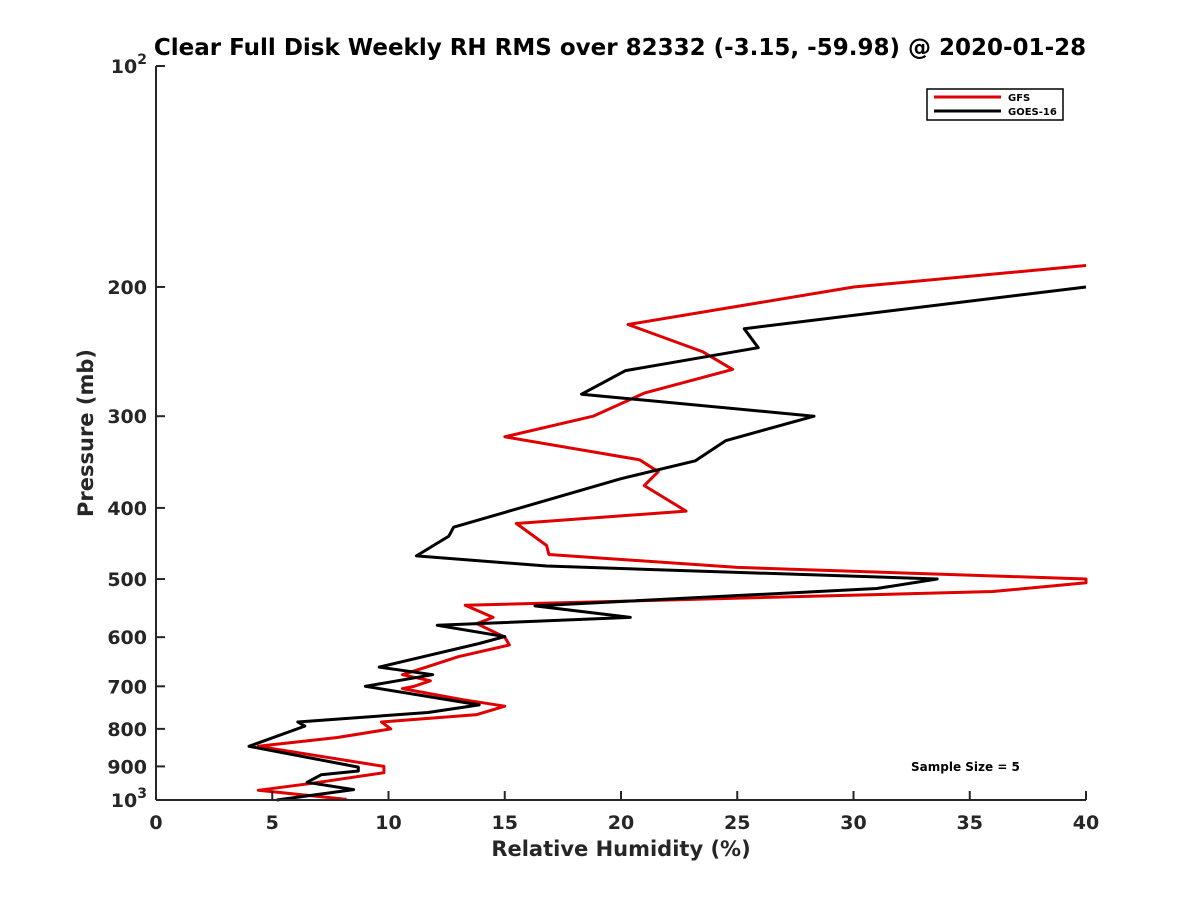  Describe the element at coordinates (127, 288) in the screenshot. I see `y-tick-label: 200` at that location.